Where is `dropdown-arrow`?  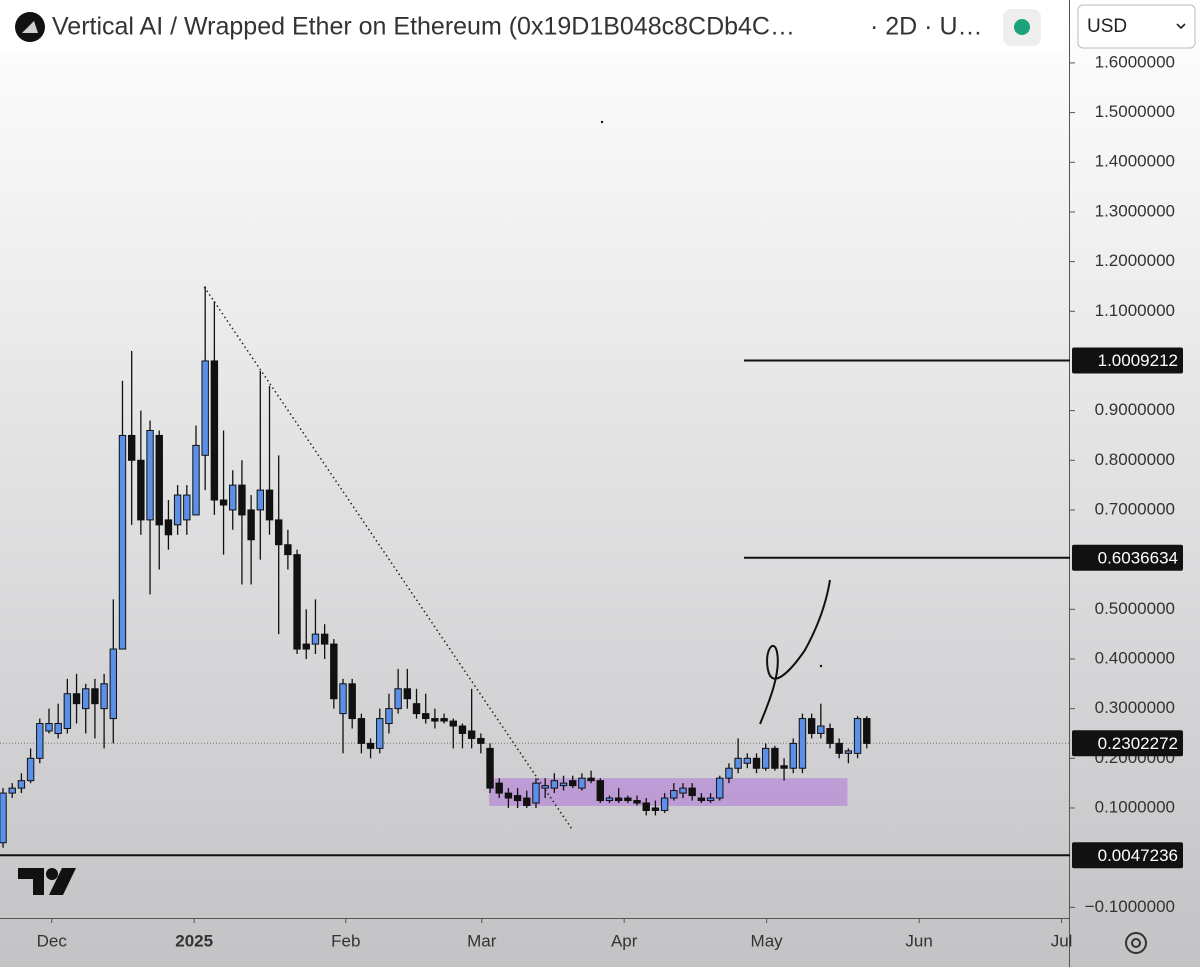 dropdown-arrow is located at coordinates (1181, 26).